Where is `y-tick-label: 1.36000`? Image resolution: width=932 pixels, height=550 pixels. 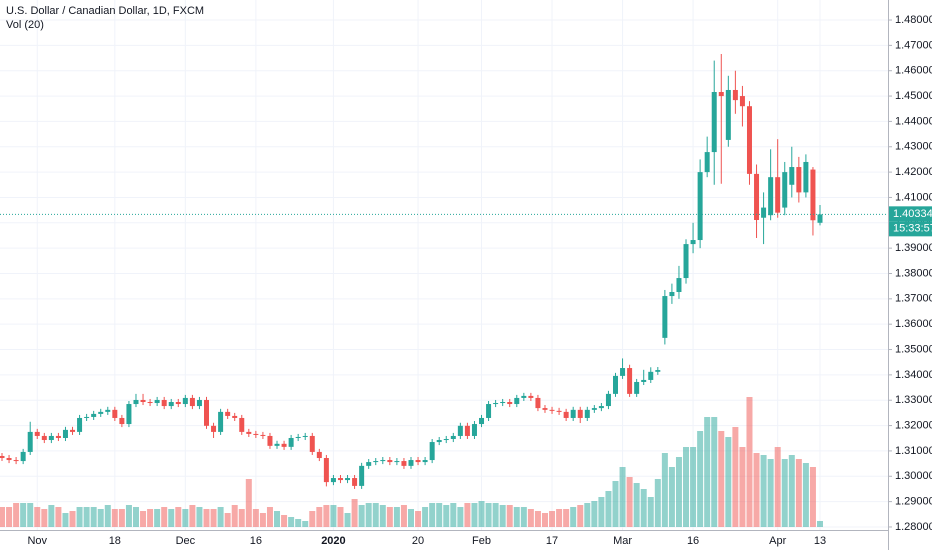 y-tick-label: 1.36000 is located at coordinates (913, 324).